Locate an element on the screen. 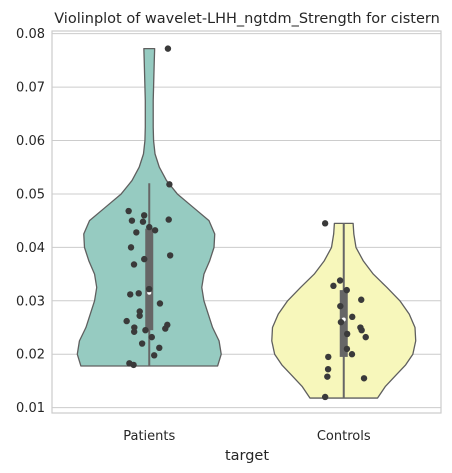 Image resolution: width=452 pixels, height=473 pixels. x-tick-label: Controls is located at coordinates (344, 436).